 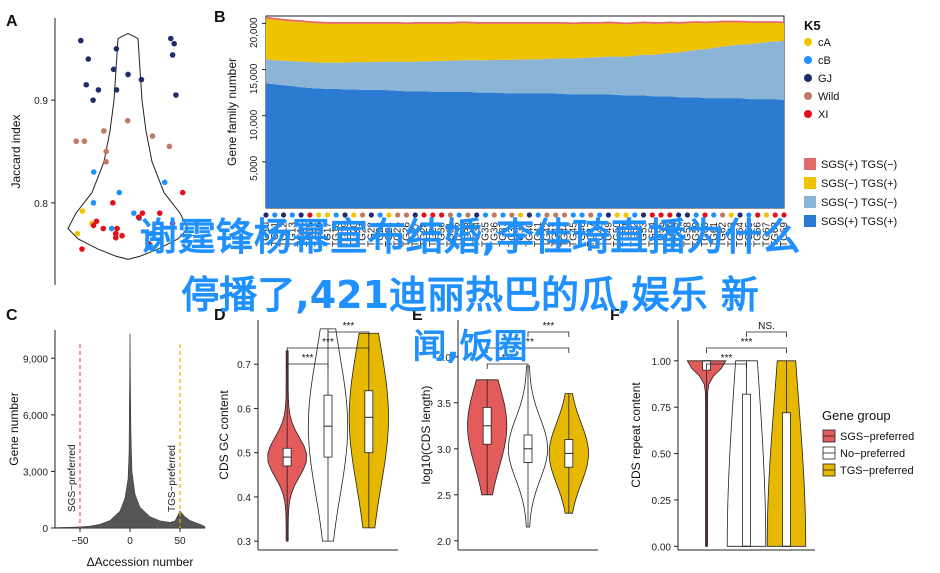 What do you see at coordinates (433, 234) in the screenshot?
I see `panel-b-x-tick-label: TG29` at bounding box center [433, 234].